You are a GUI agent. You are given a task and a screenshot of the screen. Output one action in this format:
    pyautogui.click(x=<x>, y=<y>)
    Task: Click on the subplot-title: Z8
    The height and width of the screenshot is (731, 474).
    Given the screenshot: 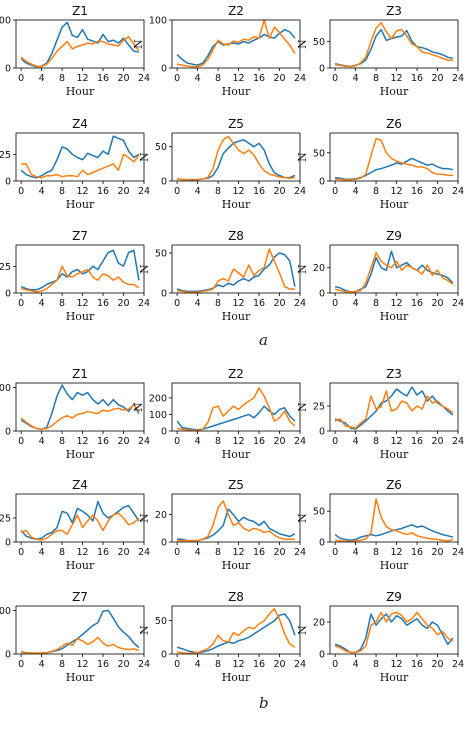 What is the action you would take?
    pyautogui.click(x=236, y=597)
    